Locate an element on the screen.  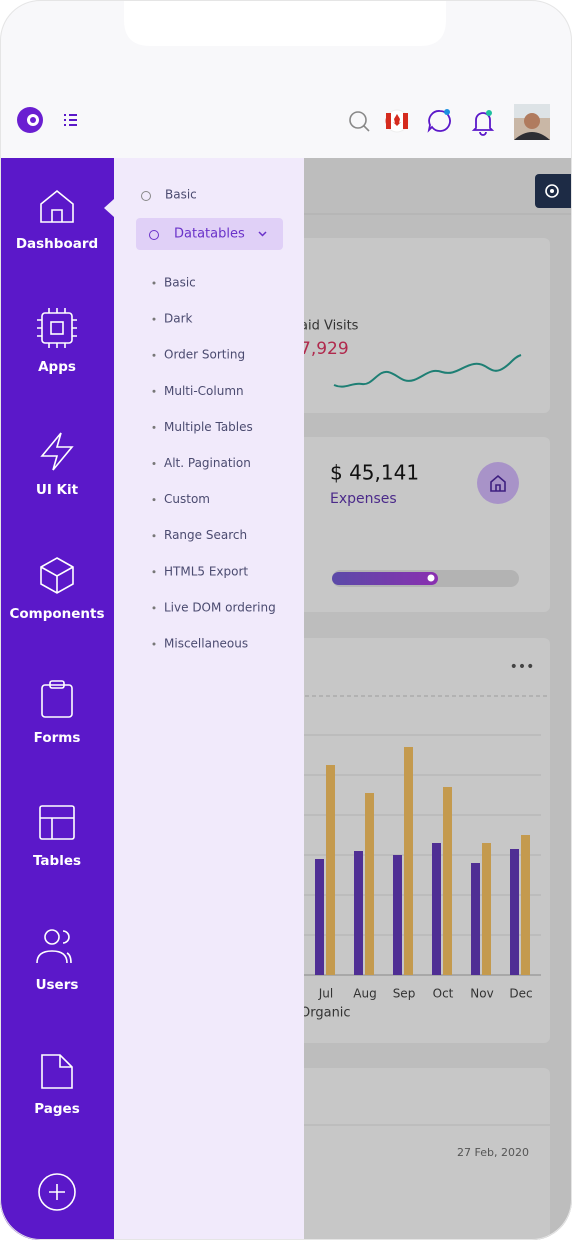
sidebar-icons is located at coordinates (56, 700).